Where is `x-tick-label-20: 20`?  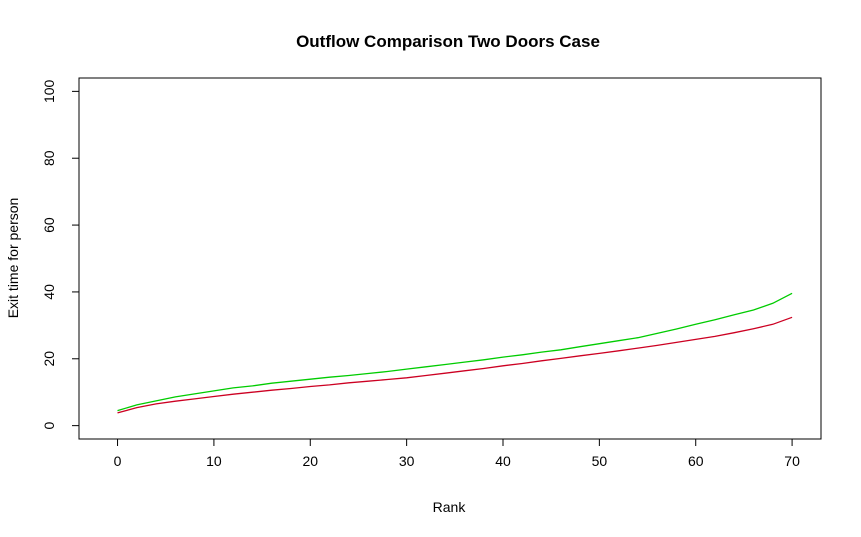
x-tick-label-20: 20 is located at coordinates (310, 461).